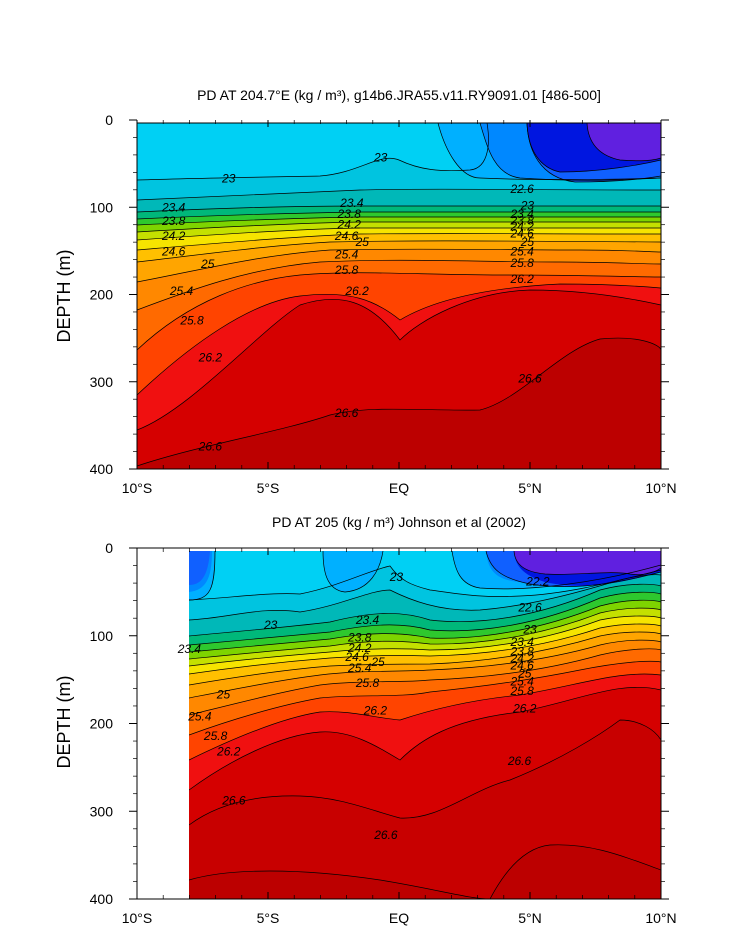  Describe the element at coordinates (537, 581) in the screenshot. I see `contour-label: 22.2` at that location.